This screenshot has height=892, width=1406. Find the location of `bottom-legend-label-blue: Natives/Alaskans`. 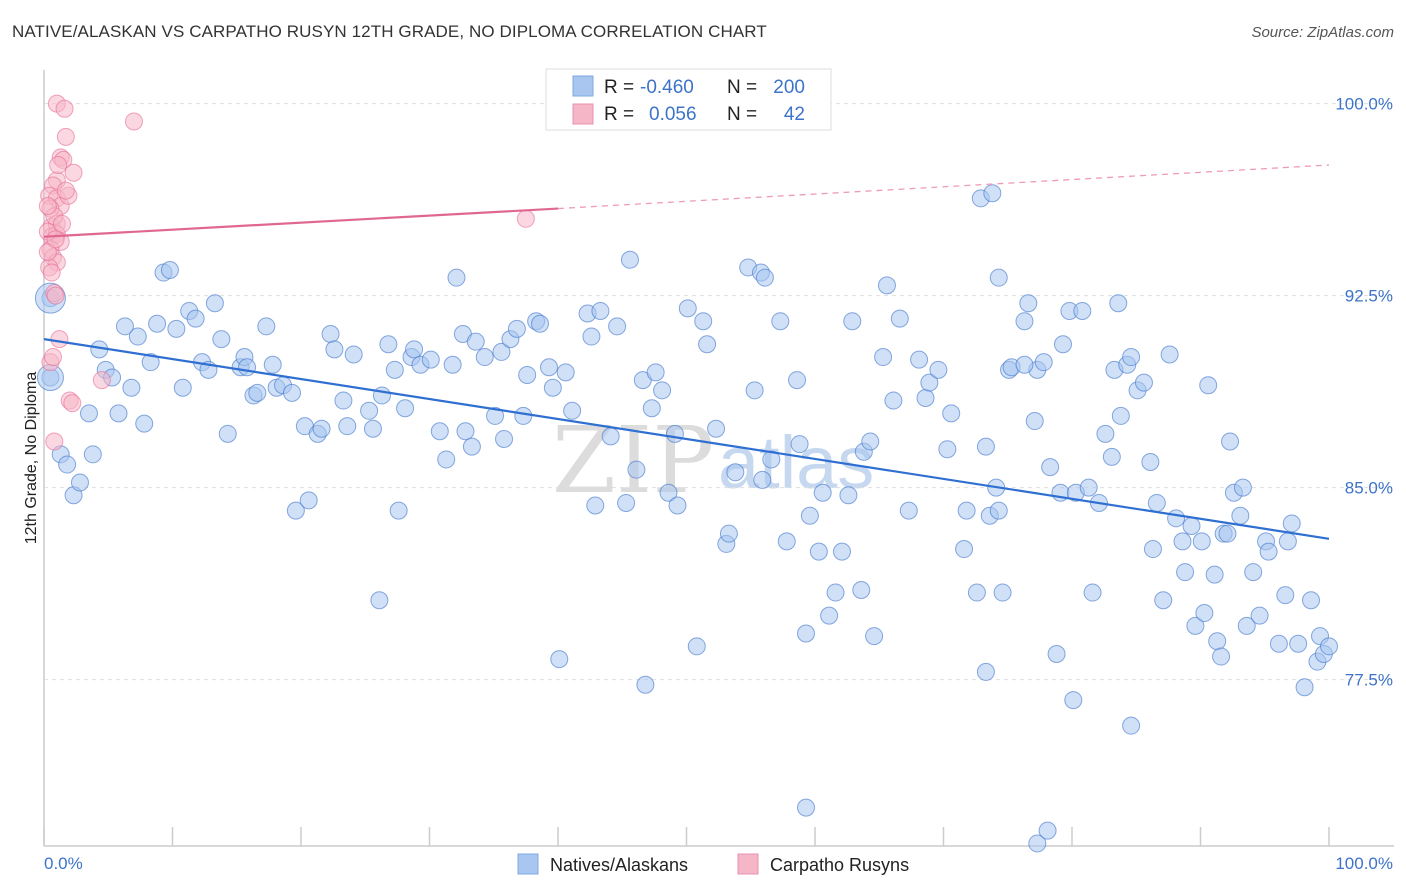

bottom-legend-label-blue: Natives/Alaskans is located at coordinates (619, 865).